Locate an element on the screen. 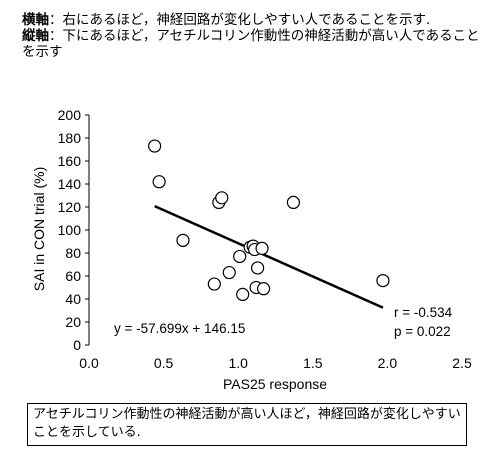 This screenshot has height=467, width=494. y-tick-label: 0 is located at coordinates (77, 345).